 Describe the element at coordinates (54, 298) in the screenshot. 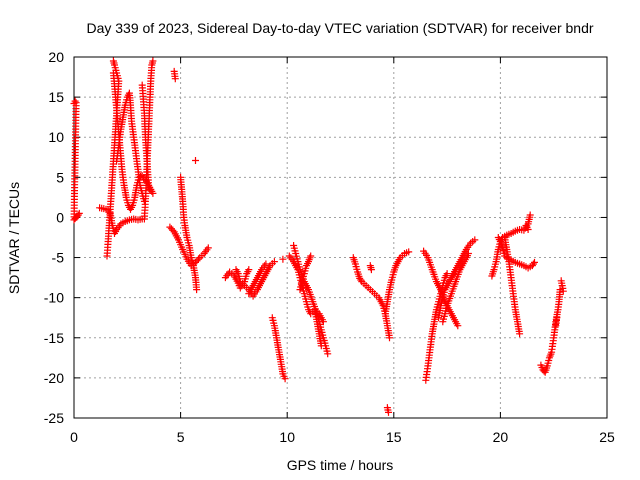

I see `y-tick-label: -10` at that location.